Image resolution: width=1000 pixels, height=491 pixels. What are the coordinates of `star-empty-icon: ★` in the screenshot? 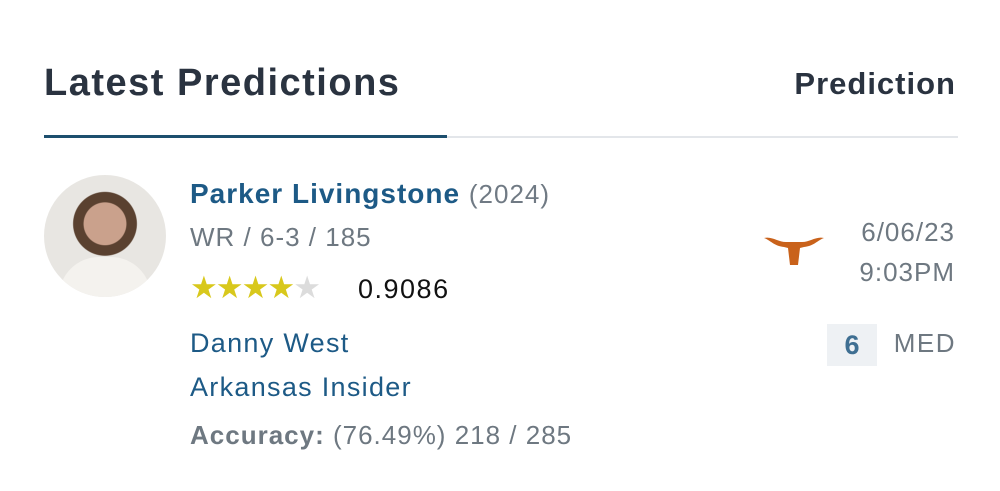 It's located at (307, 287).